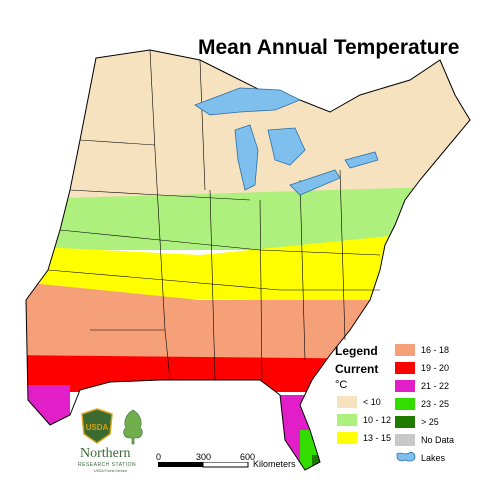  Describe the element at coordinates (315, 182) in the screenshot. I see `lake-erie` at that location.